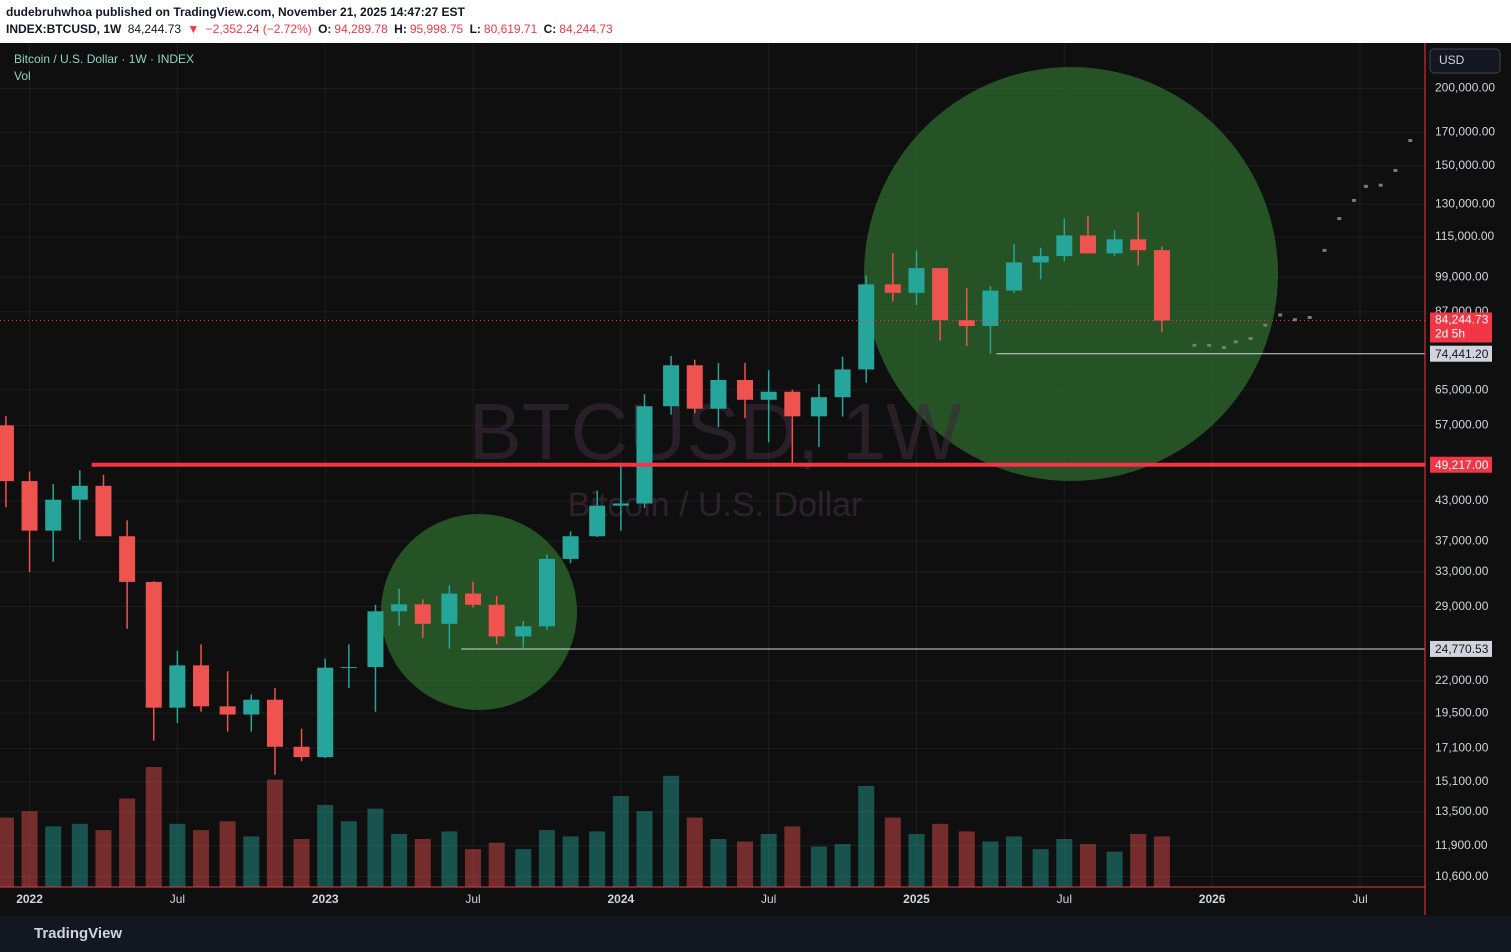 The image size is (1511, 952). What do you see at coordinates (64, 29) in the screenshot?
I see `symbol: INDEX:BTCUSD, 1W` at bounding box center [64, 29].